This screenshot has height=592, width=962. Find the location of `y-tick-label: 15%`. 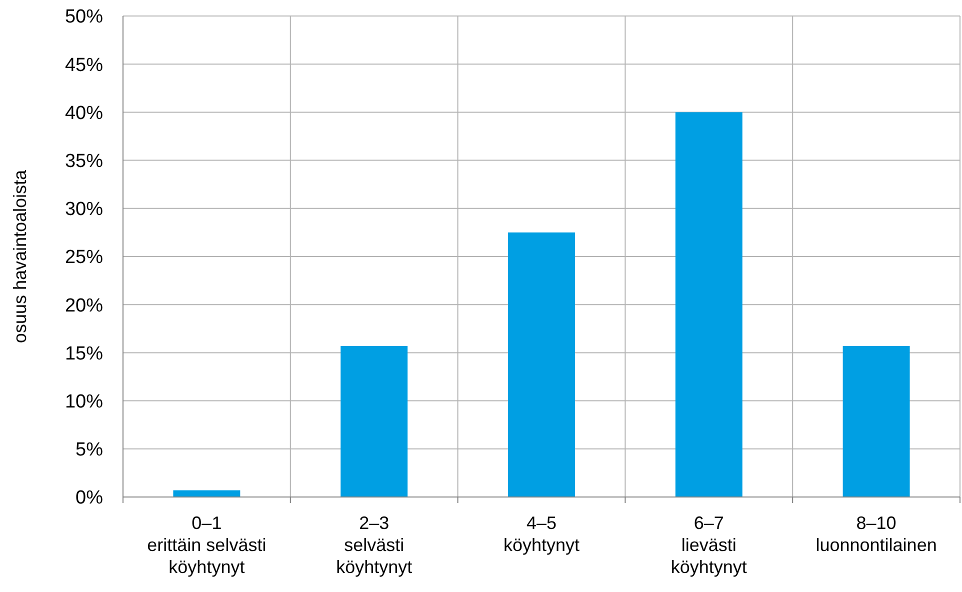

y-tick-label: 15% is located at coordinates (84, 353).